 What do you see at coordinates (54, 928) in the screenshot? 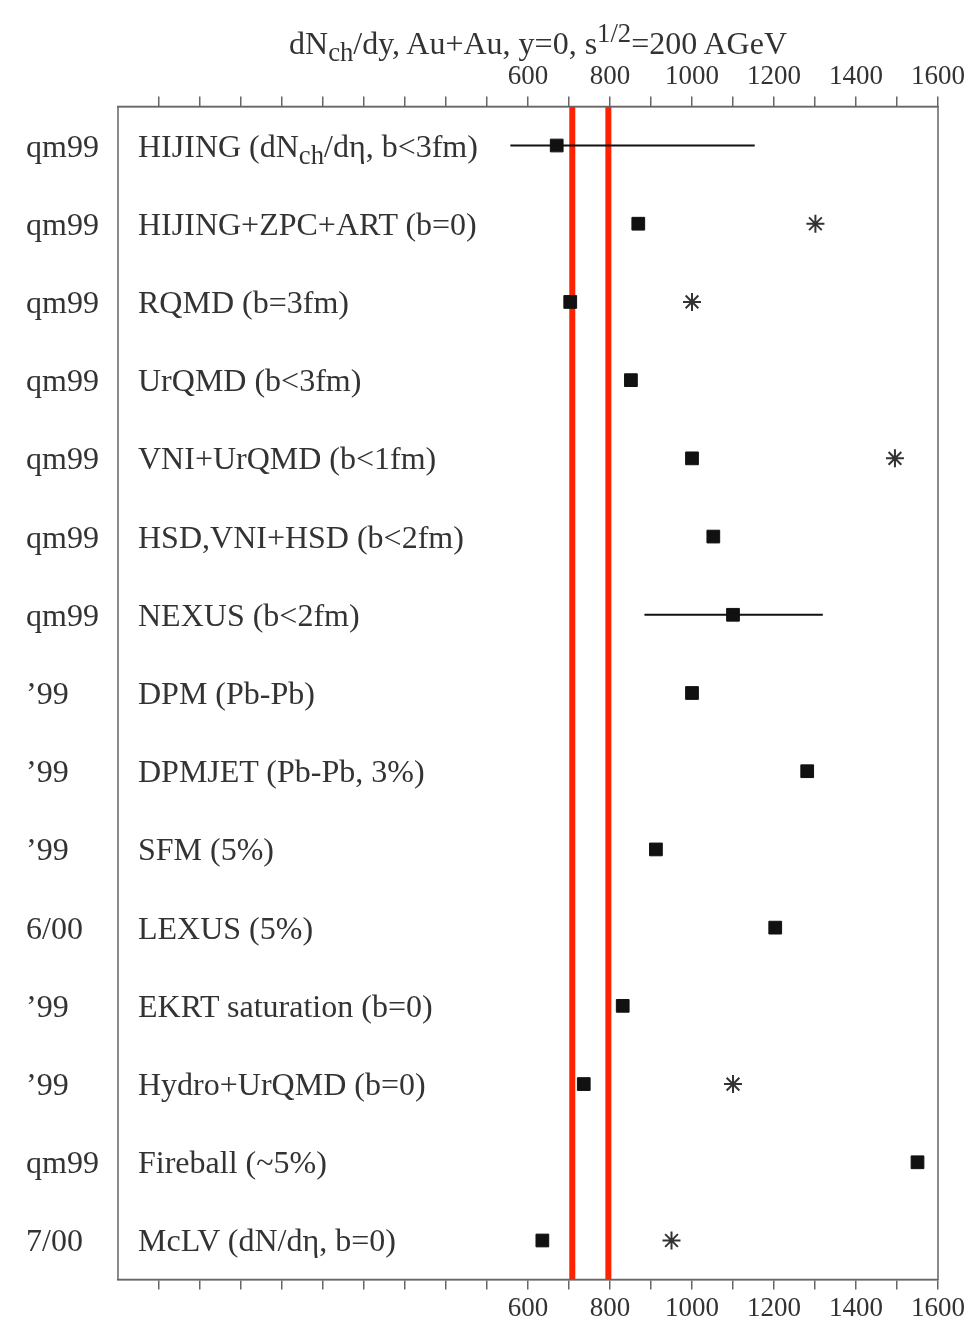
I see `text: 6/00` at bounding box center [54, 928].